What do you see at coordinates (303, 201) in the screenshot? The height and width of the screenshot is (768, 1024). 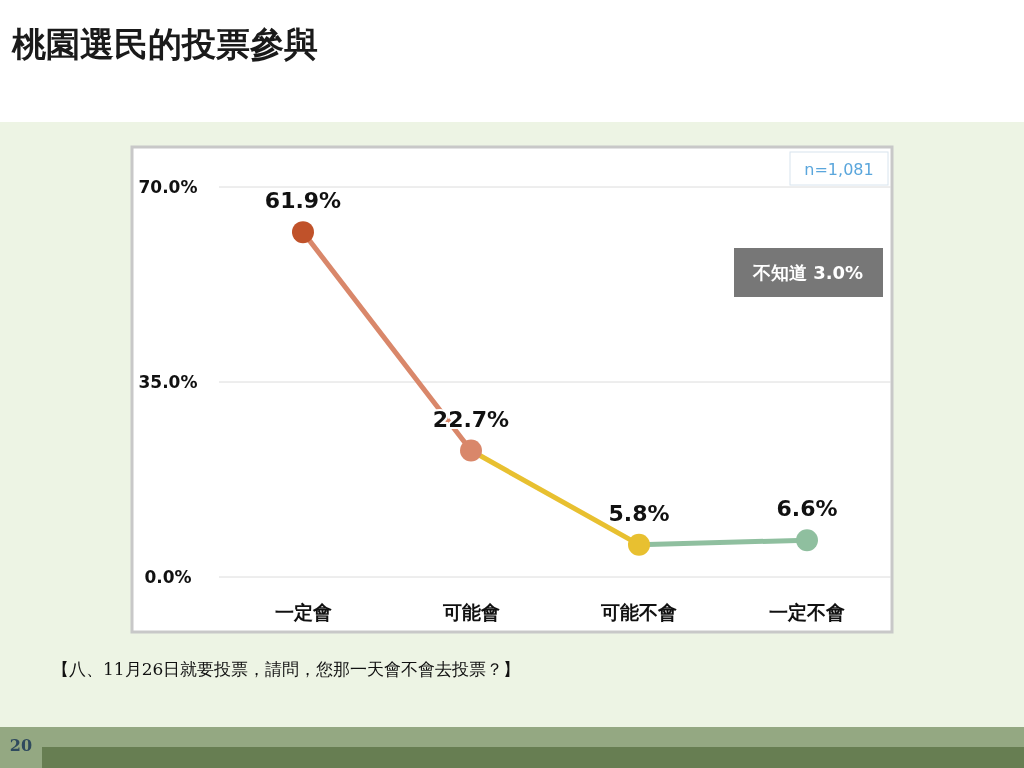 I see `data-label: 61.9%` at bounding box center [303, 201].